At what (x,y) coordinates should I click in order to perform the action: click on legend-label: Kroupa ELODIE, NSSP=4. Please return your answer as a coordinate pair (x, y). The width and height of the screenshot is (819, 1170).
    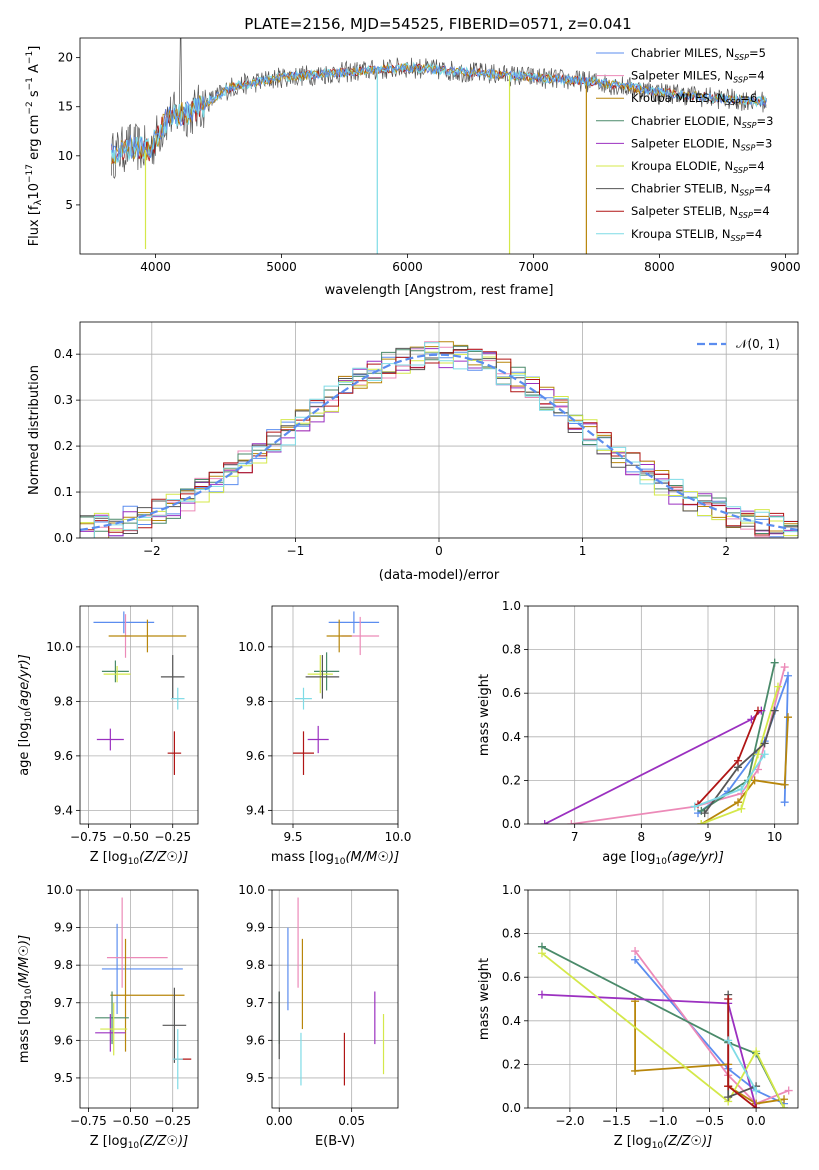
    Looking at the image, I should click on (698, 167).